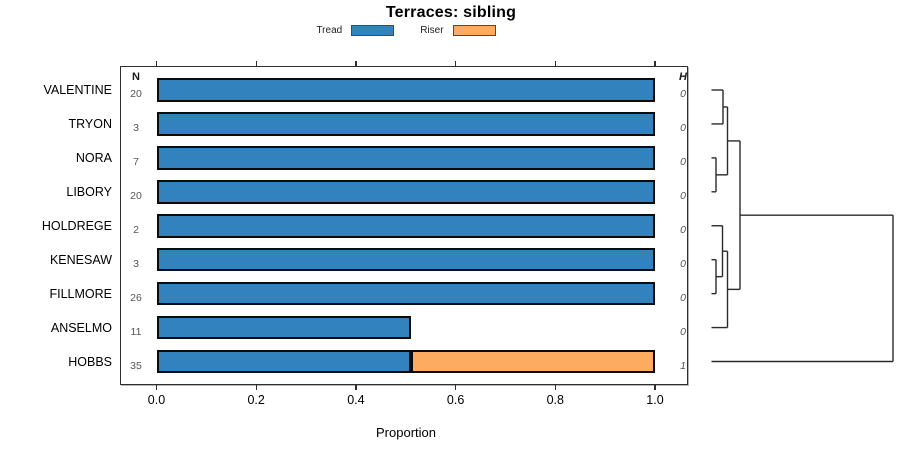  What do you see at coordinates (532, 361) in the screenshot?
I see `bar-segment-riser` at bounding box center [532, 361].